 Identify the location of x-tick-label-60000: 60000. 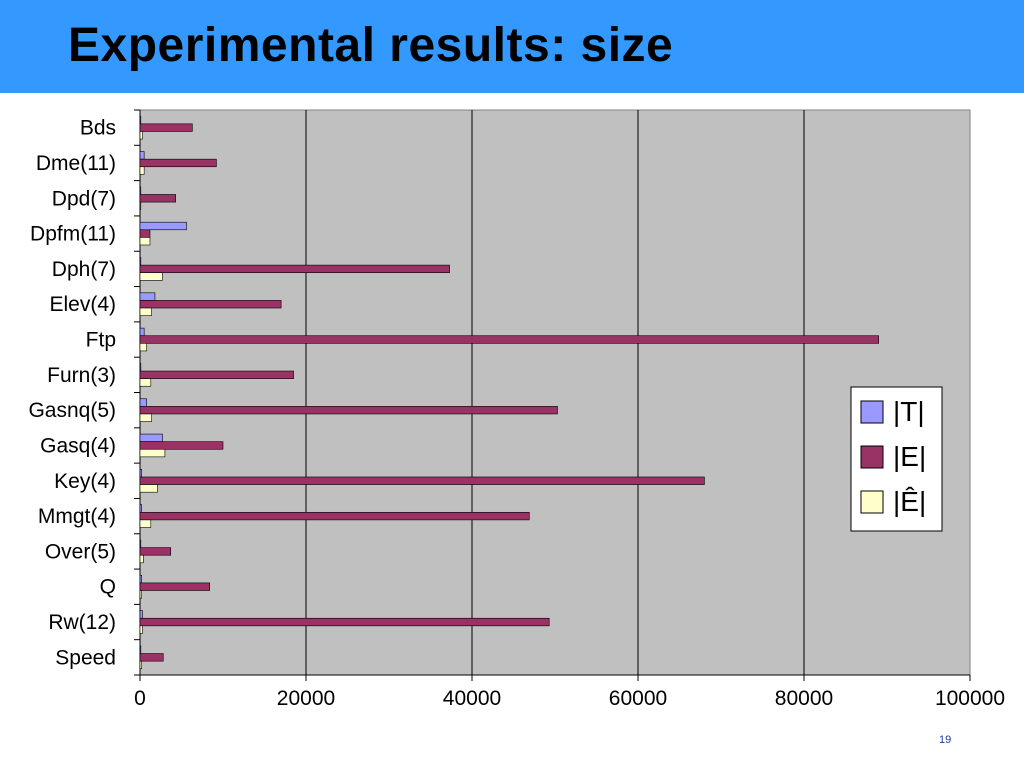
(638, 698).